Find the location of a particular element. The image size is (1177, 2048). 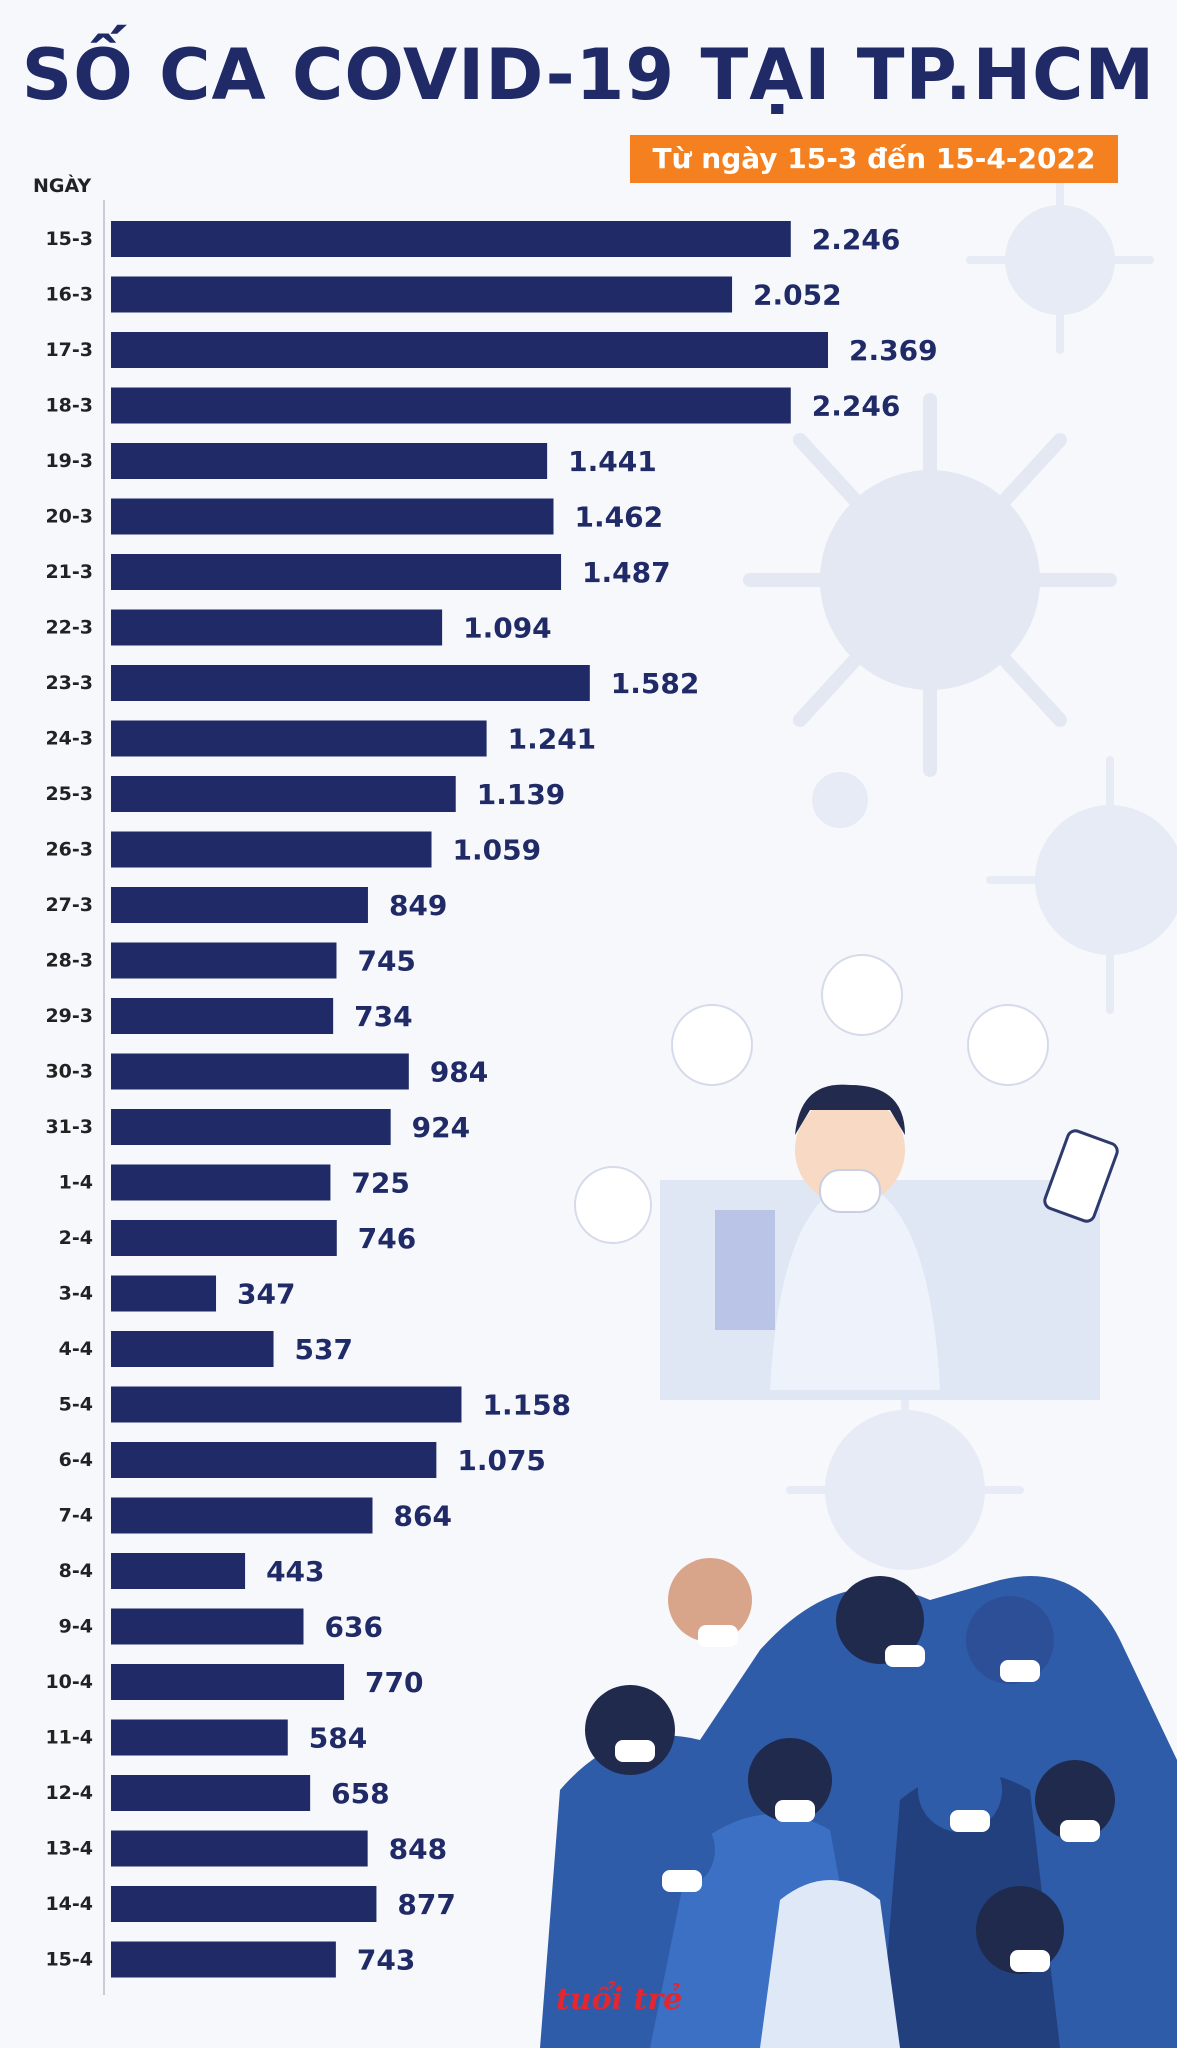

value-label: 2.369 is located at coordinates (893, 350).